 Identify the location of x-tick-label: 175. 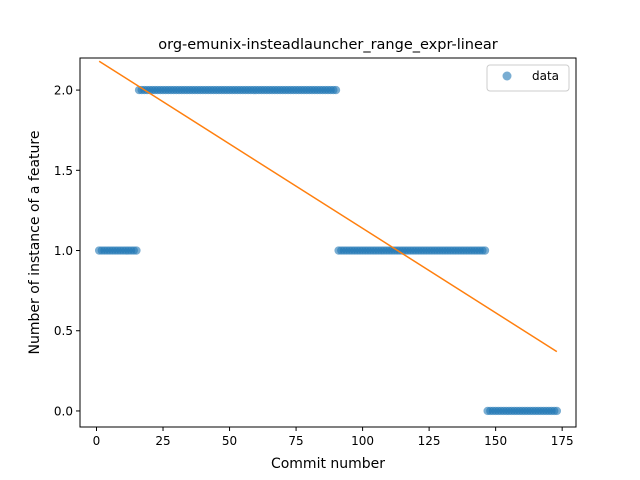
(562, 441).